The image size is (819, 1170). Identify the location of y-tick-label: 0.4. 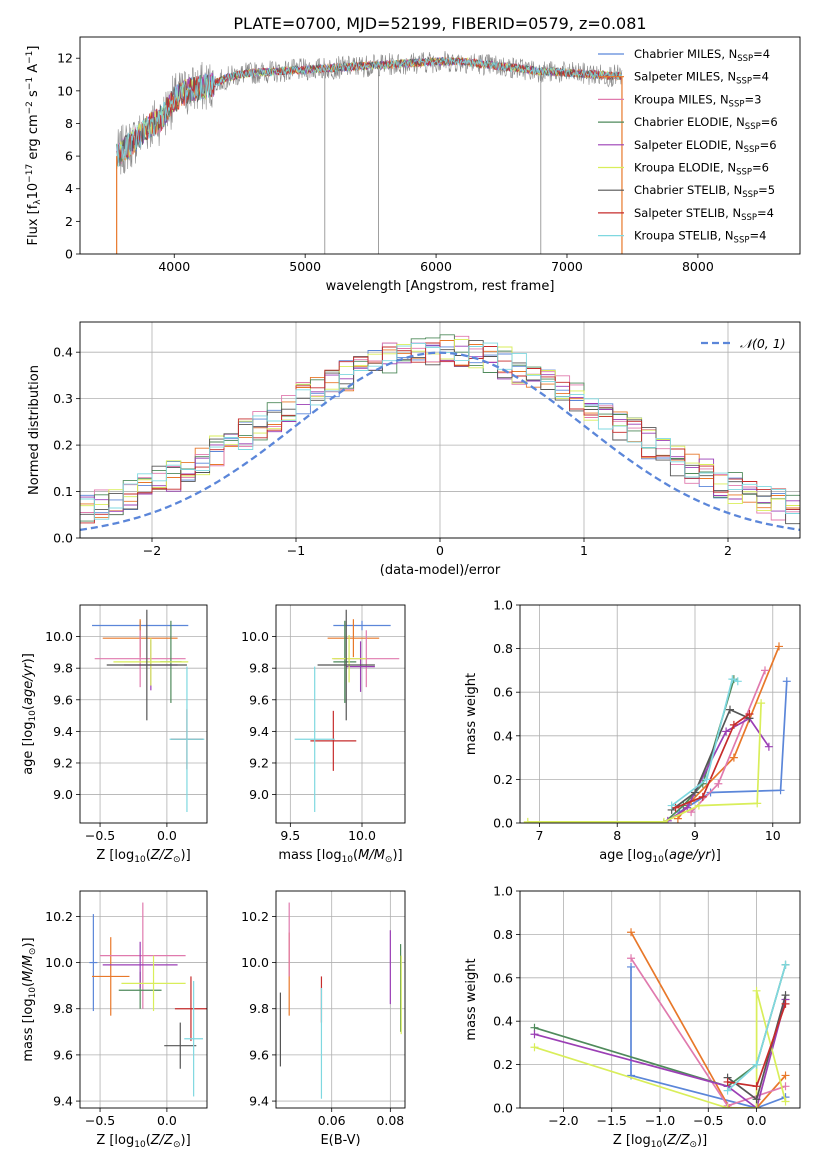
(503, 1021).